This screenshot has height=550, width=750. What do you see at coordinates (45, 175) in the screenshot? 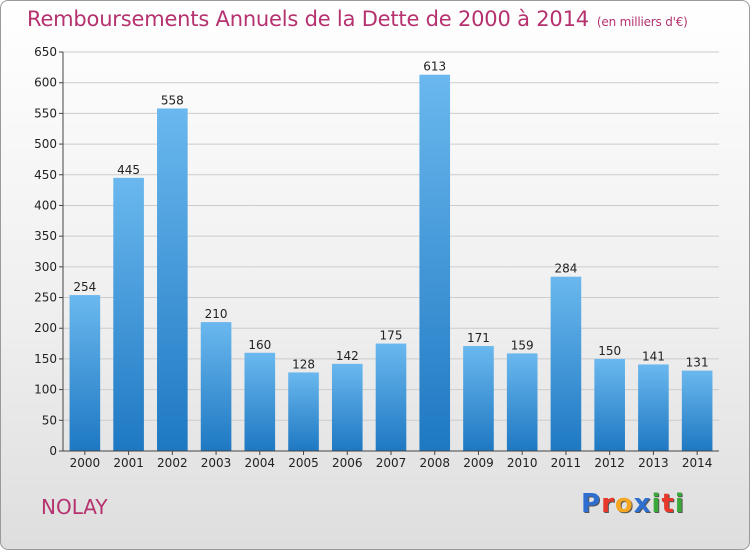
I see `y-tick-label: 450` at bounding box center [45, 175].